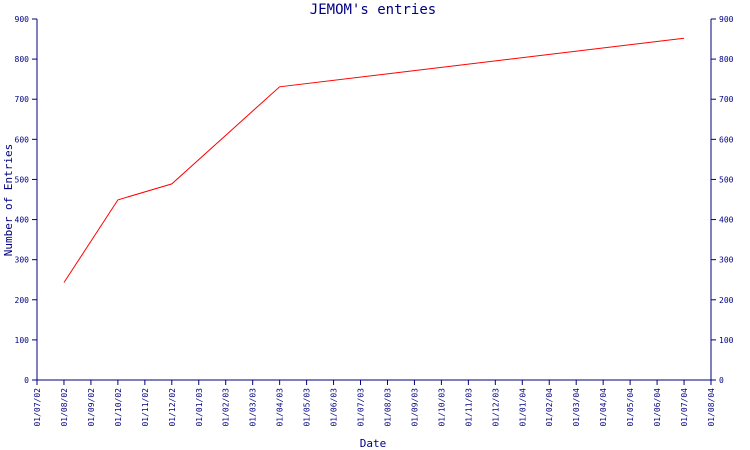 This screenshot has width=750, height=450. I want to click on x-tick-label: 01/10/02, so click(118, 407).